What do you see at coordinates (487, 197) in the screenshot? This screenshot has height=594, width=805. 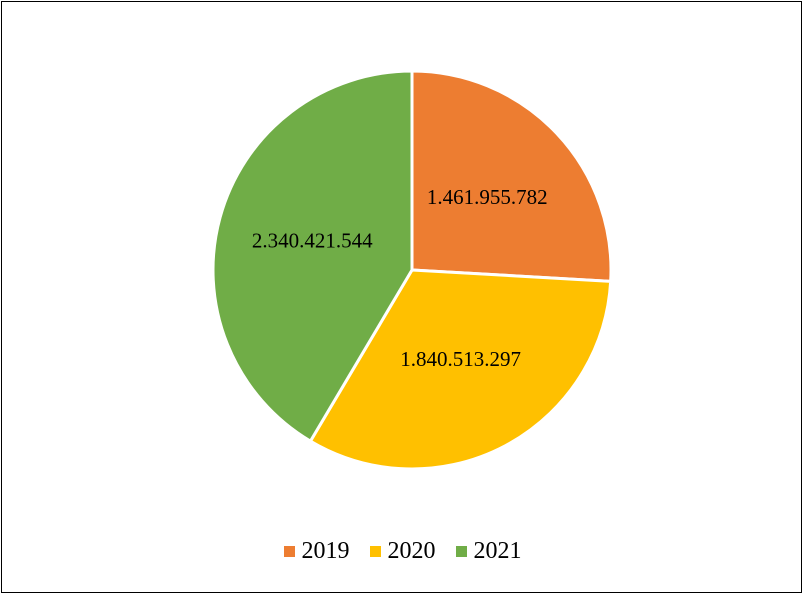 I see `data-label-2019: 1.461.955.782` at bounding box center [487, 197].